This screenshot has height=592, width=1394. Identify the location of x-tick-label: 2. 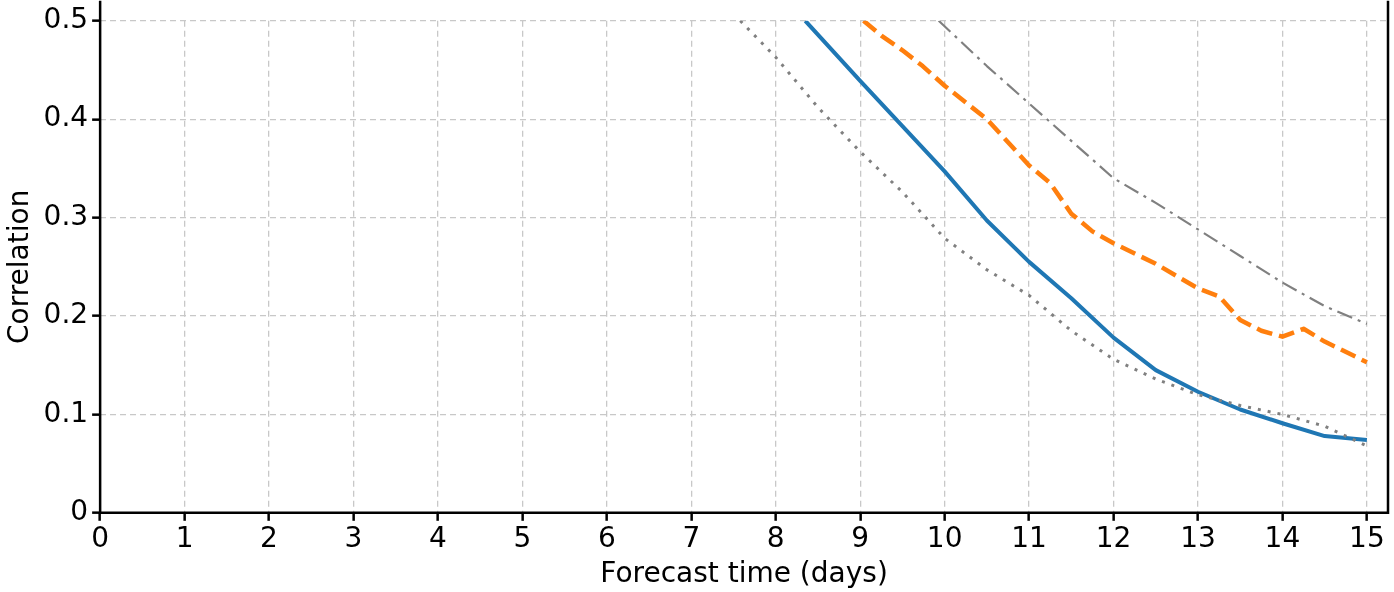
(269, 537).